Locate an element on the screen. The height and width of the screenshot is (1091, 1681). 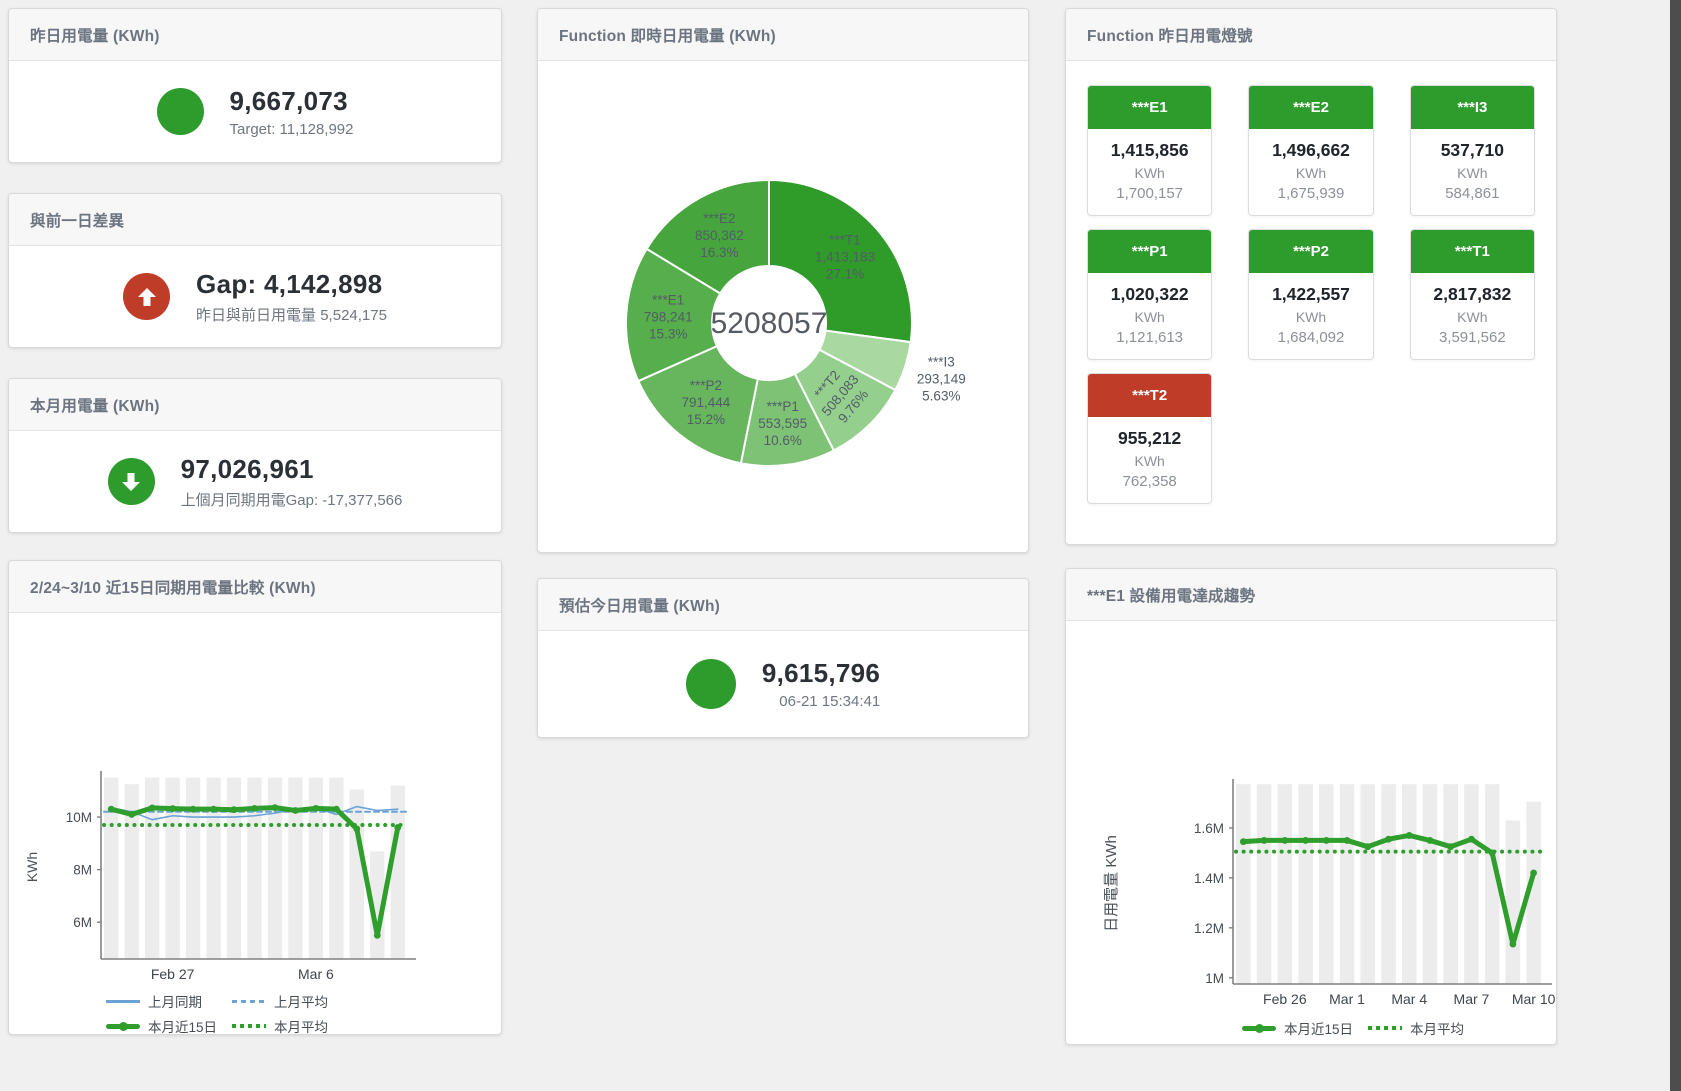
tile-name: ***P2 is located at coordinates (1311, 251).